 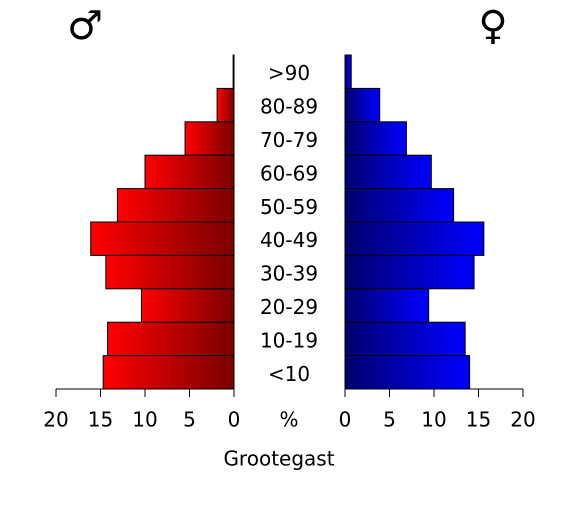 I want to click on category-label: >90, so click(x=289, y=73).